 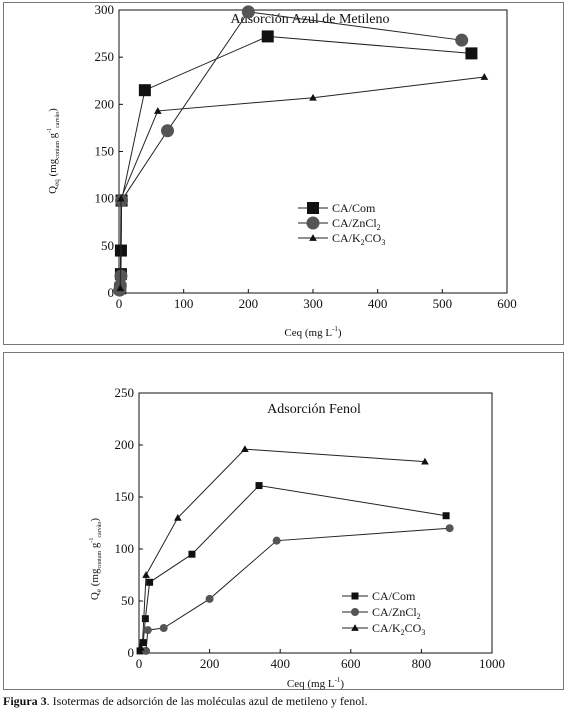 I want to click on chart-title: Adsorción Fenol, so click(x=314, y=409).